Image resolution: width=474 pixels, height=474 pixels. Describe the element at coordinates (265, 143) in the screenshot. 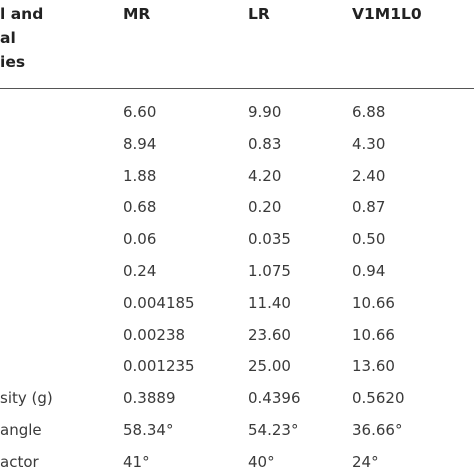

I see `cell: 0.83` at that location.